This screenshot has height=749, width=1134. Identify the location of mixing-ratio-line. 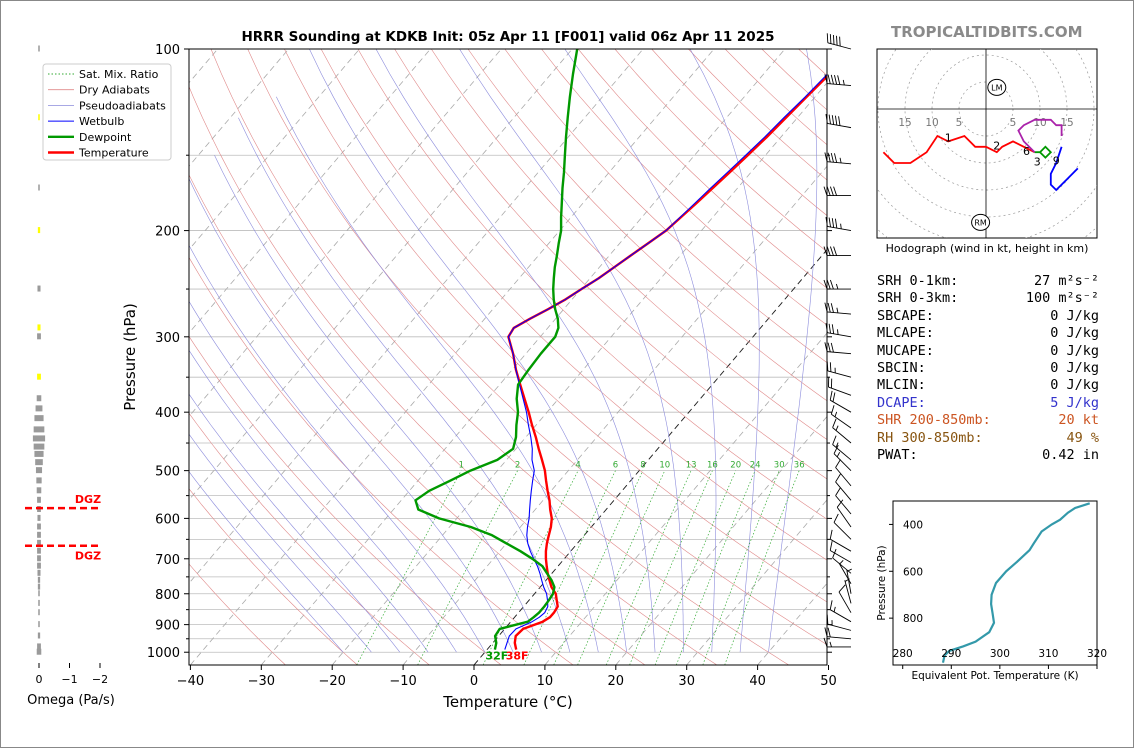
(762, 568).